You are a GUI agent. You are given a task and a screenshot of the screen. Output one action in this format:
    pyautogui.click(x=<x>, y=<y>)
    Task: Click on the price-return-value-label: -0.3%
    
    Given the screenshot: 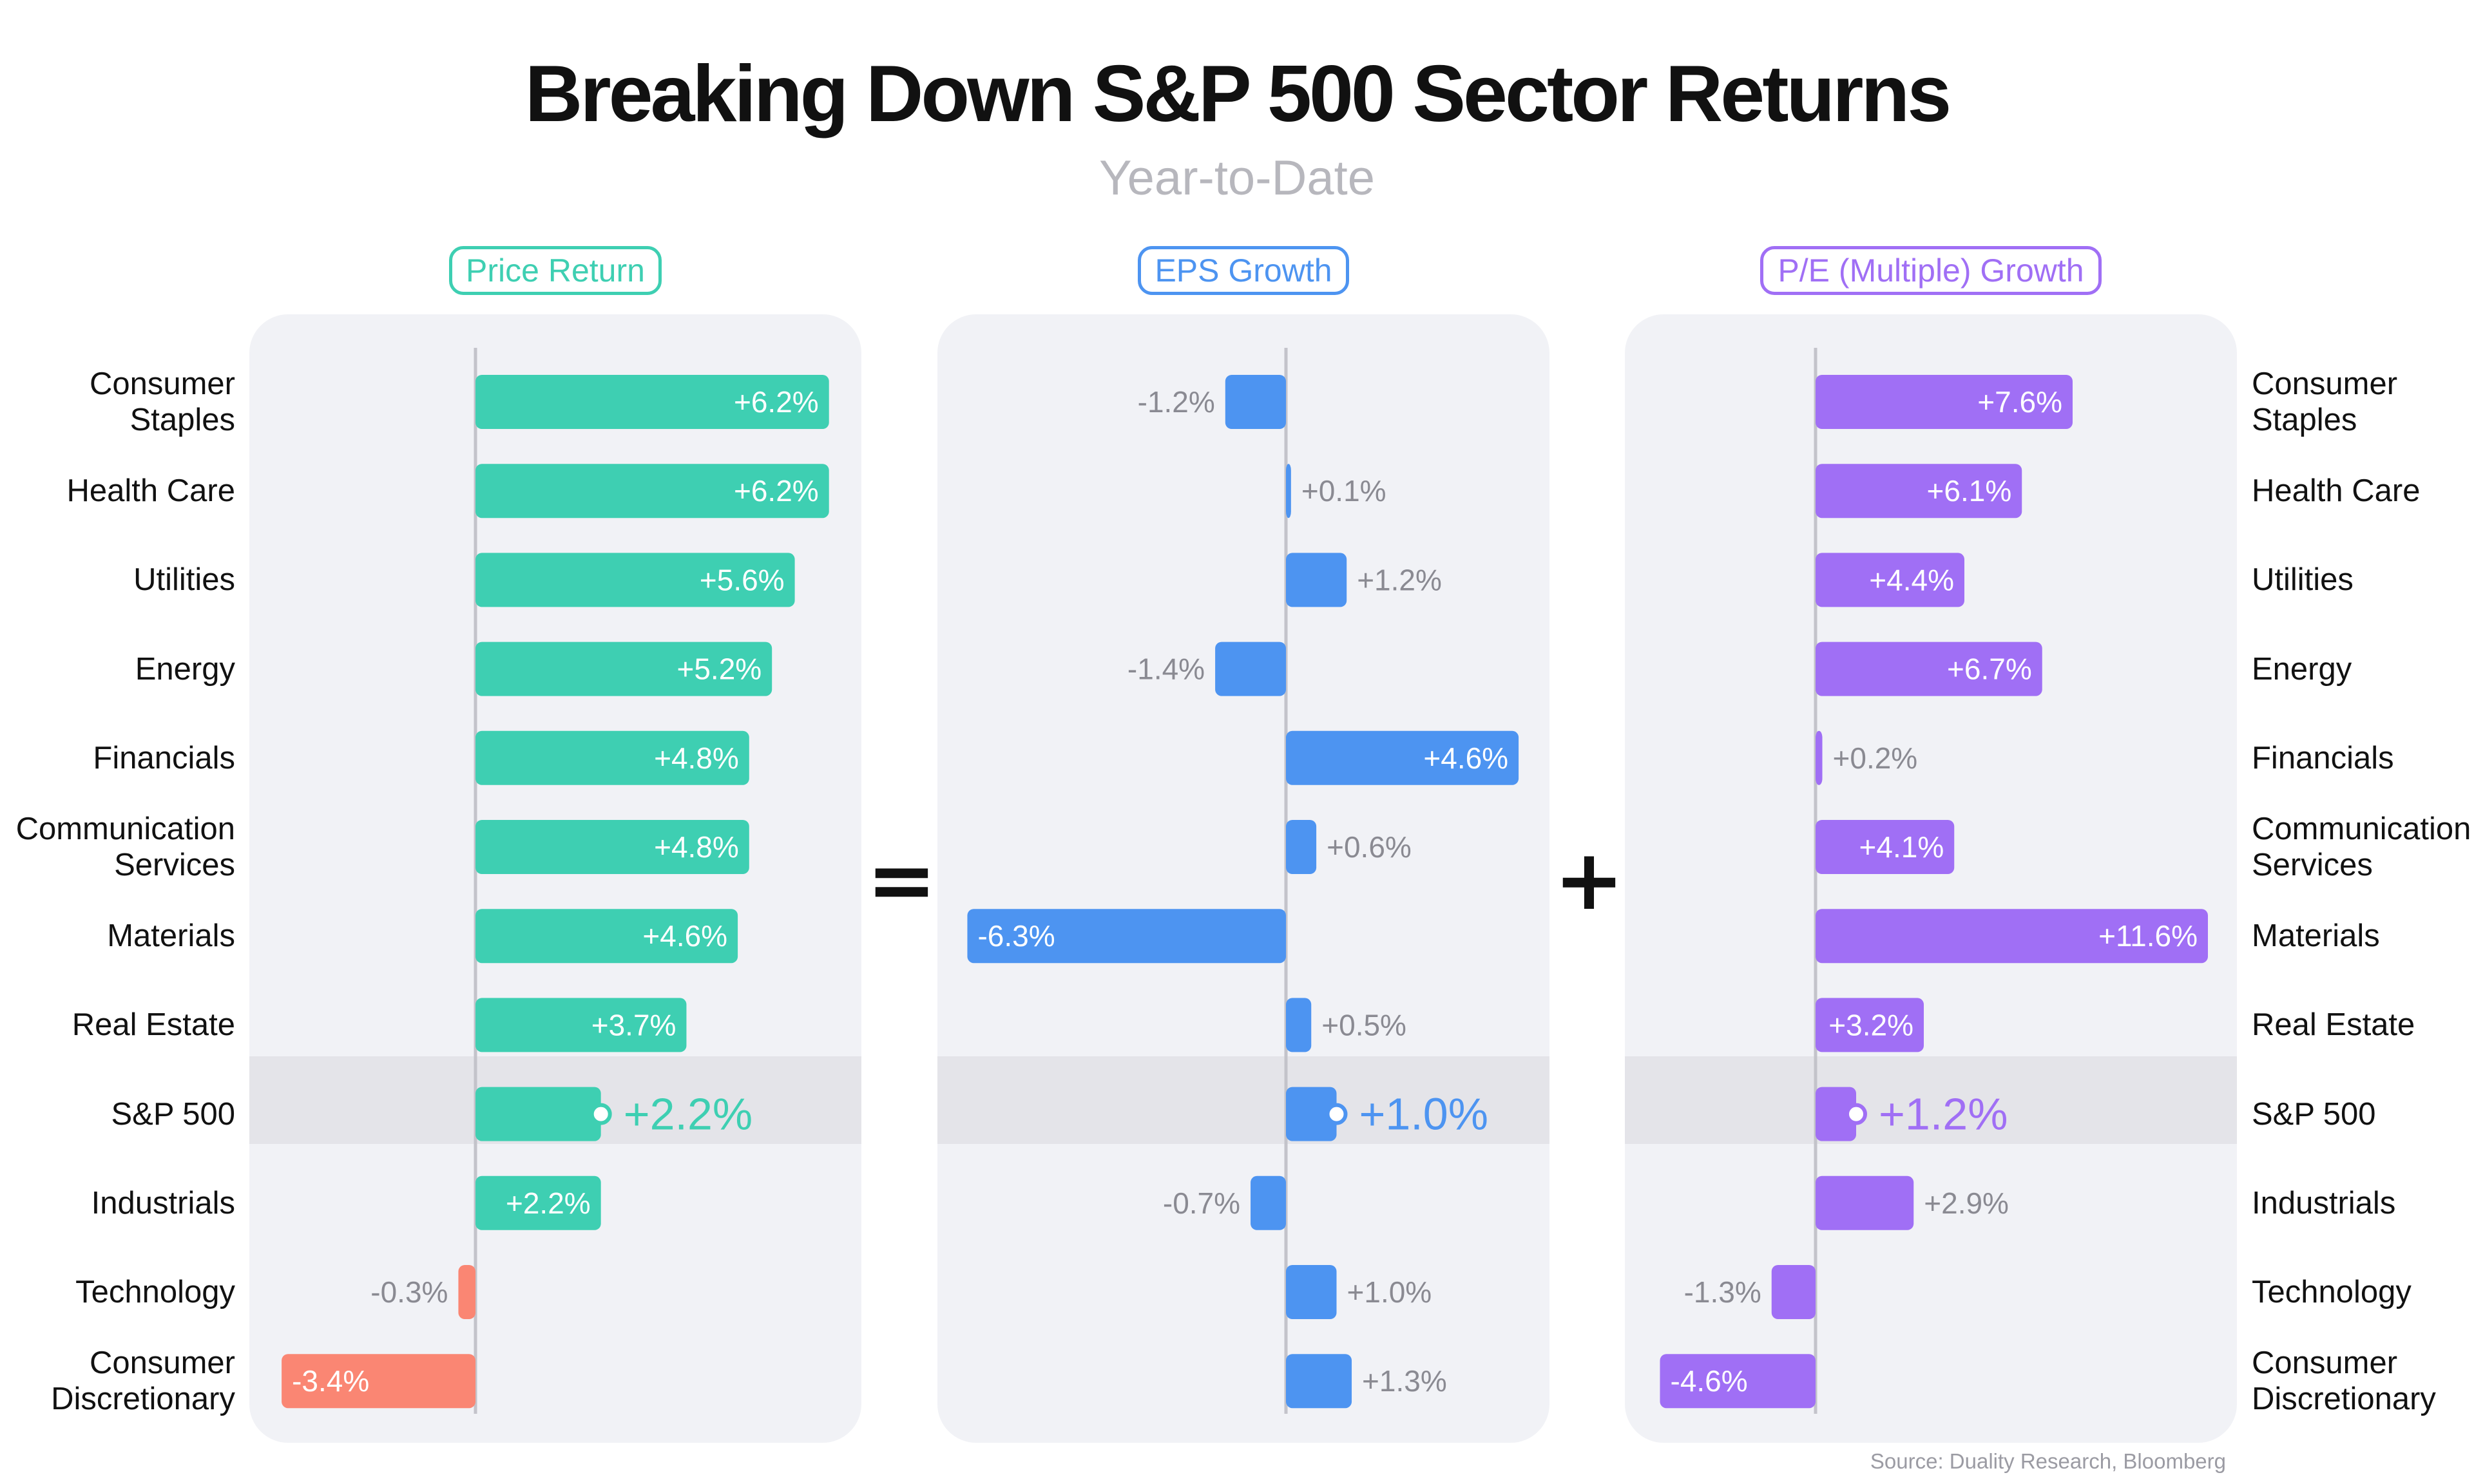 What is the action you would take?
    pyautogui.click(x=409, y=1292)
    